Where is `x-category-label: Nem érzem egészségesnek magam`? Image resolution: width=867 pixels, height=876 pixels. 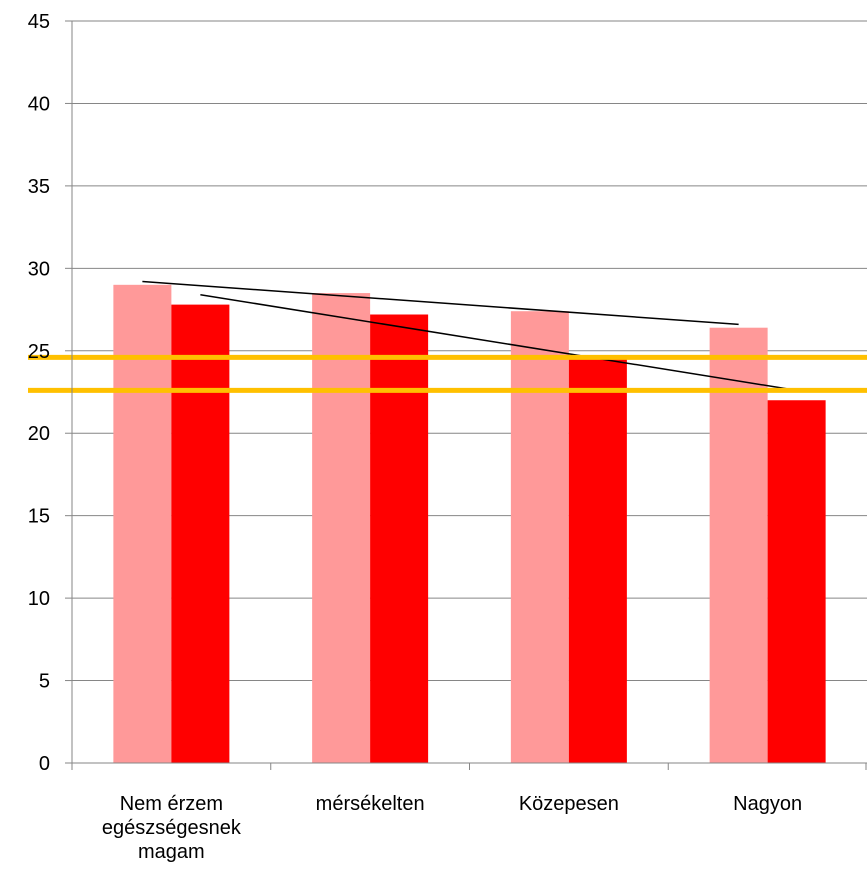 x-category-label: Nem érzem egészségesnek magam is located at coordinates (172, 828).